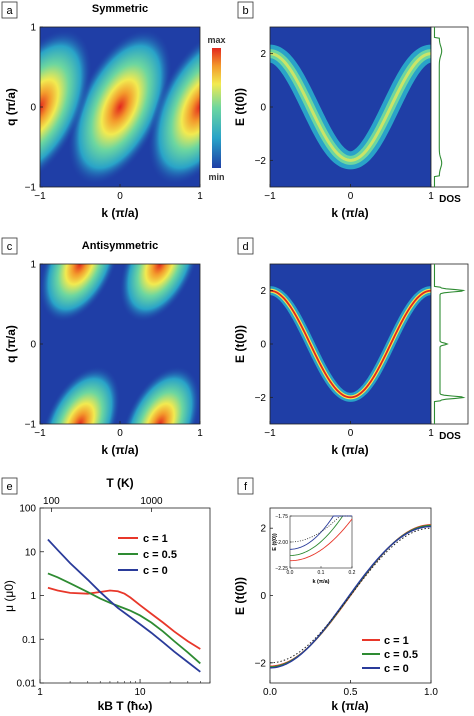 The width and height of the screenshot is (474, 716). I want to click on inset-y-label: E (t(0)), so click(275, 542).